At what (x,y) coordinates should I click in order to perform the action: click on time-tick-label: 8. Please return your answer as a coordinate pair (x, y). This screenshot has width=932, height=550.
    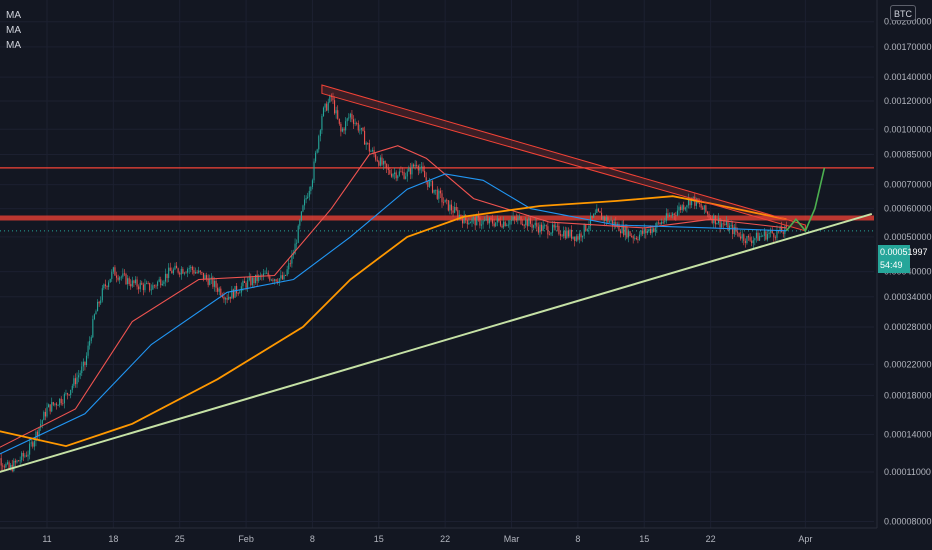
    Looking at the image, I should click on (312, 539).